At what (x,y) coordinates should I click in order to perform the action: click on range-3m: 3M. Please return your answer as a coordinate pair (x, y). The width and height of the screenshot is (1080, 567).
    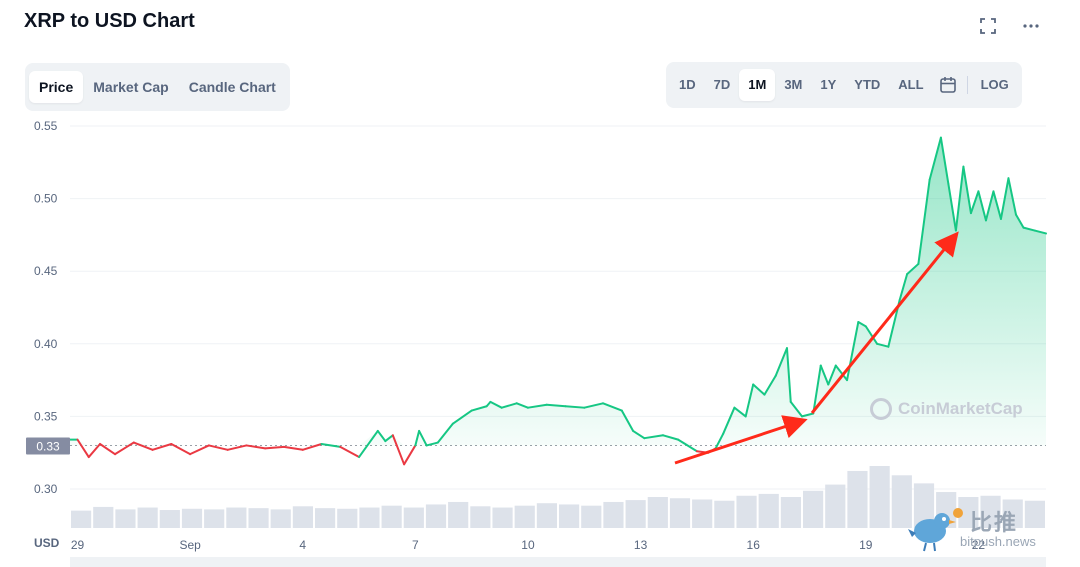
    Looking at the image, I should click on (793, 84).